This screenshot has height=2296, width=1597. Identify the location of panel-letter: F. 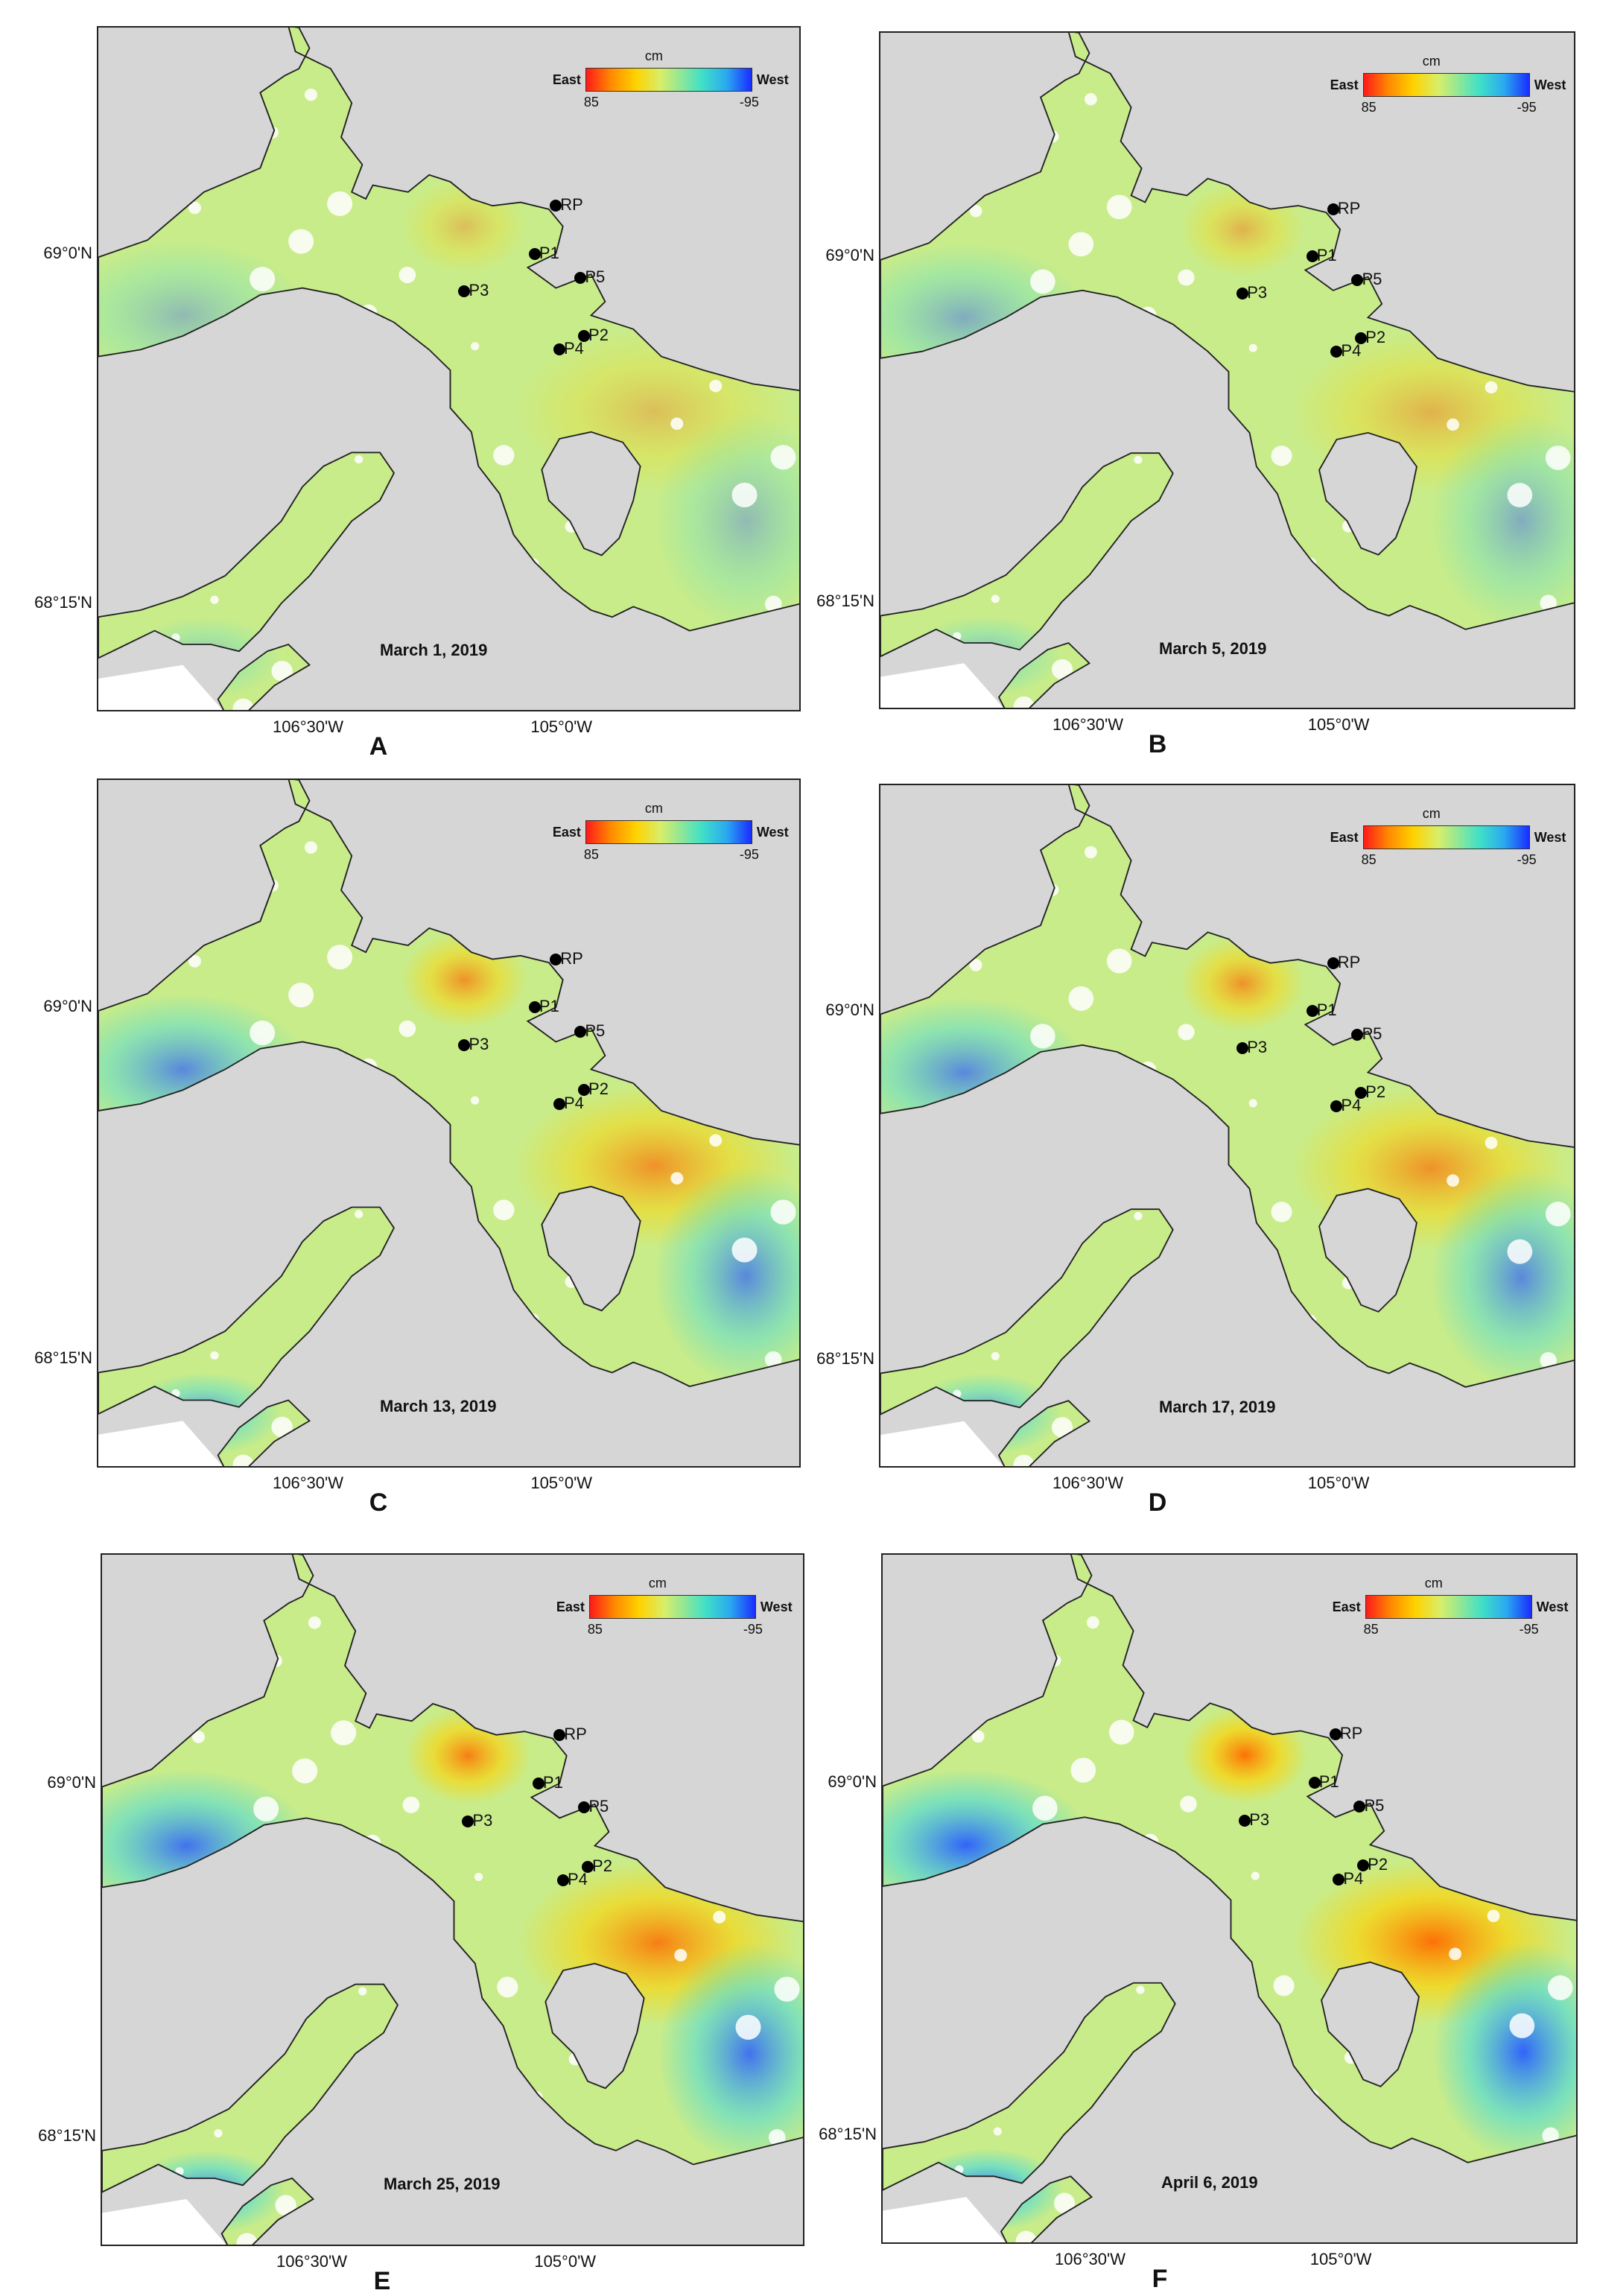
(1160, 2279).